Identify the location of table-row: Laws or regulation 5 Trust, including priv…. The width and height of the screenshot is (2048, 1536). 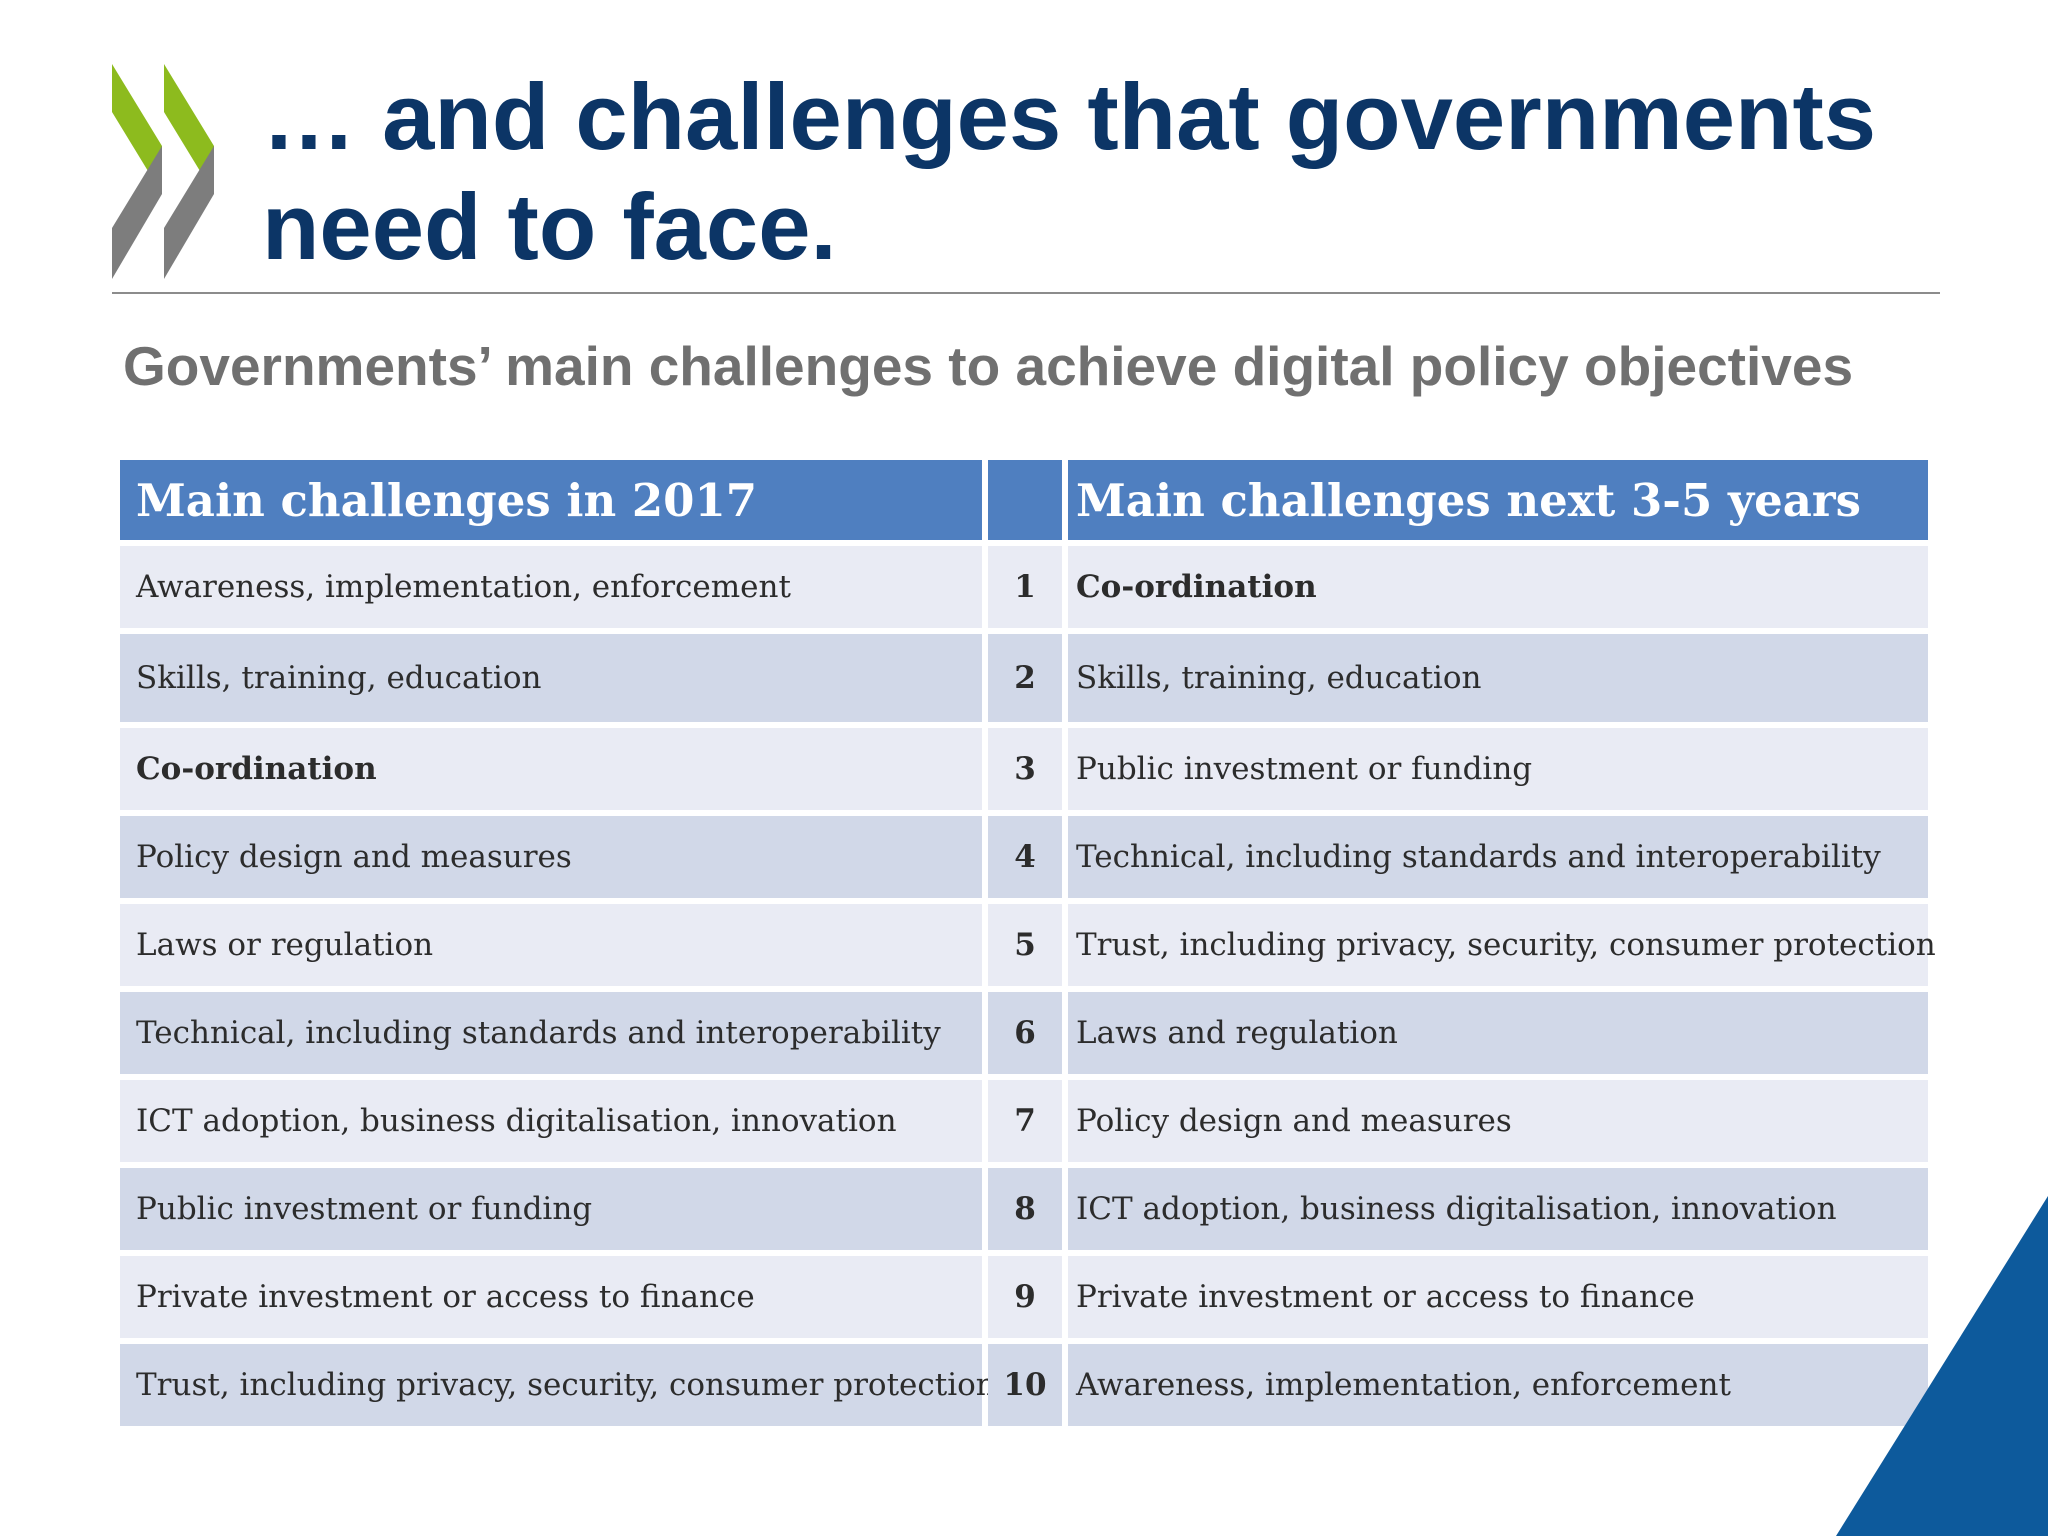
(1028, 945).